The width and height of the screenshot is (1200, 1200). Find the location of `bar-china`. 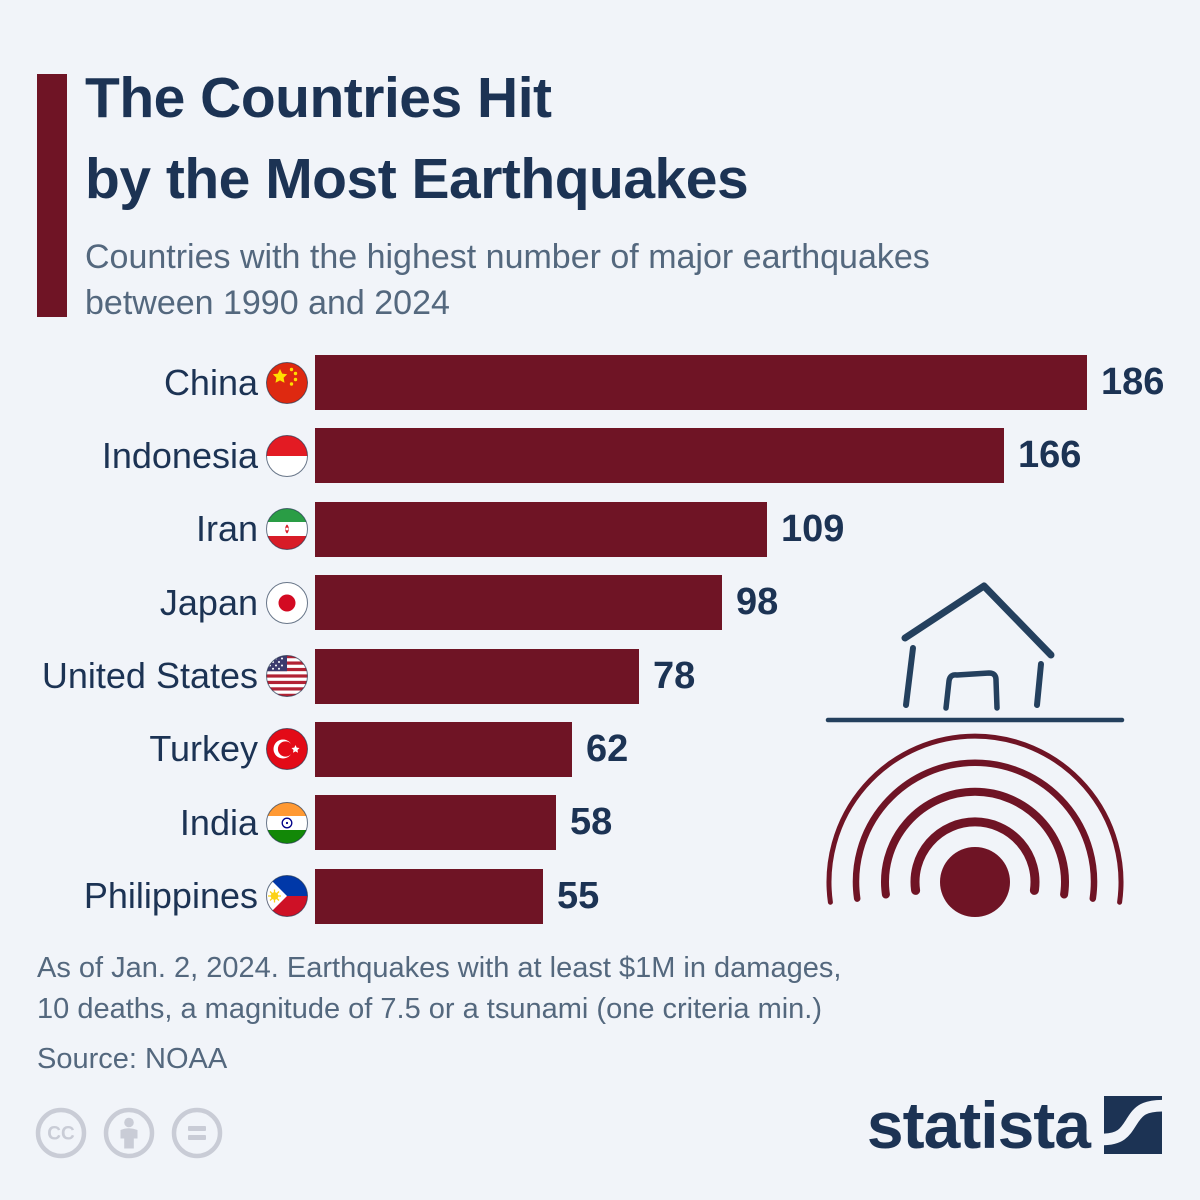

bar-china is located at coordinates (701, 382).